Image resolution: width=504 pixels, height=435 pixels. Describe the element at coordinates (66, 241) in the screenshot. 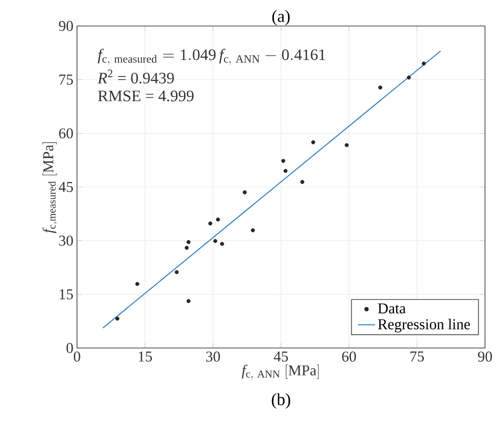

I see `y-tick-label: 30` at that location.